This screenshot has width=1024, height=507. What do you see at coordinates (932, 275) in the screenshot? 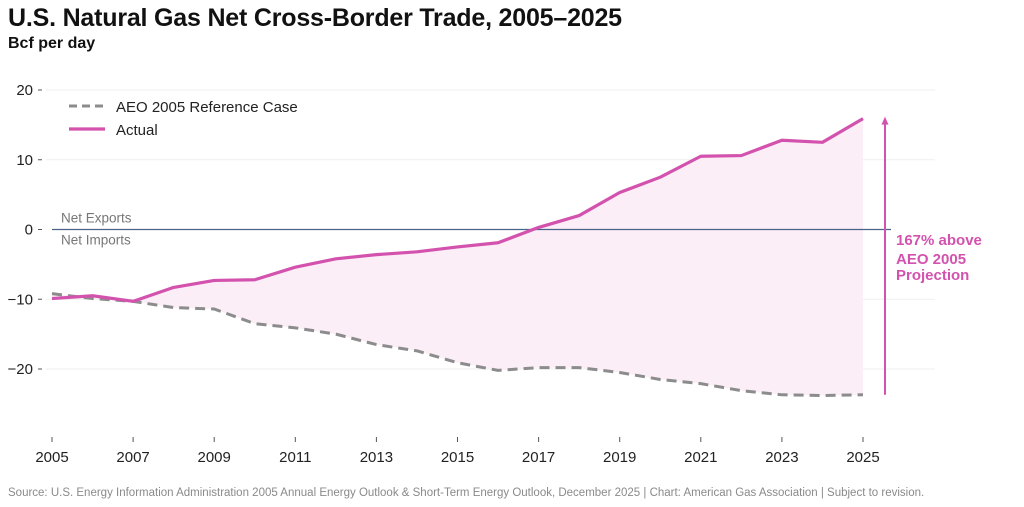
I see `annotation-line-3: Projection` at bounding box center [932, 275].